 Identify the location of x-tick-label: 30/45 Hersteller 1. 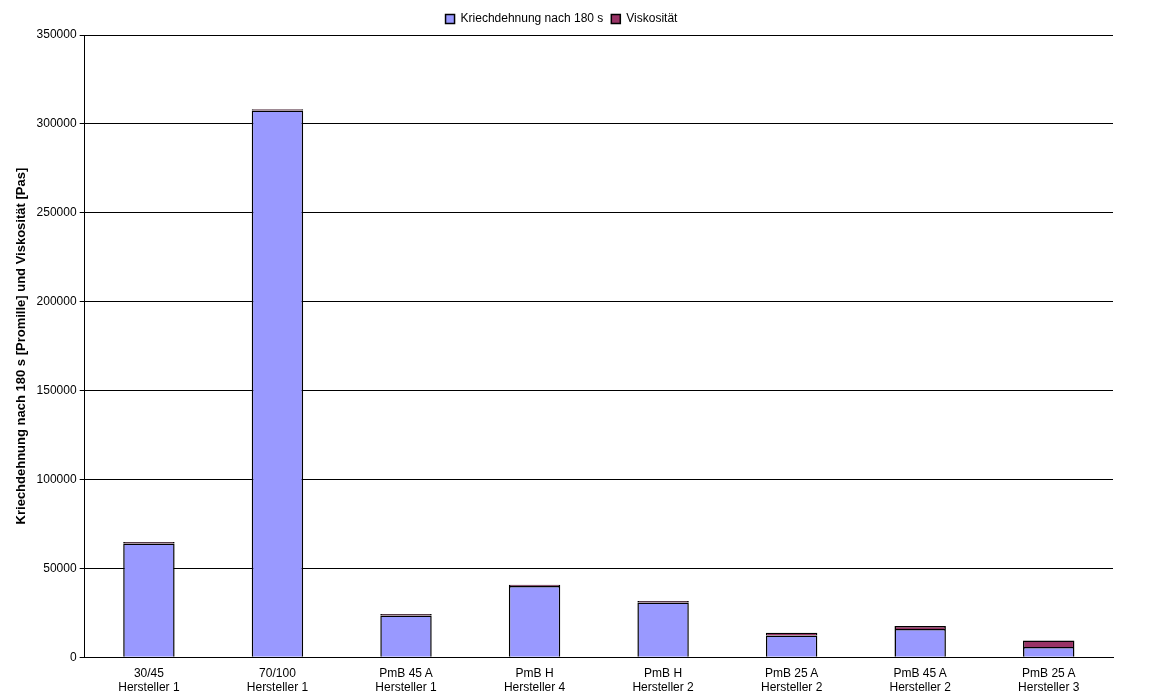
(149, 680).